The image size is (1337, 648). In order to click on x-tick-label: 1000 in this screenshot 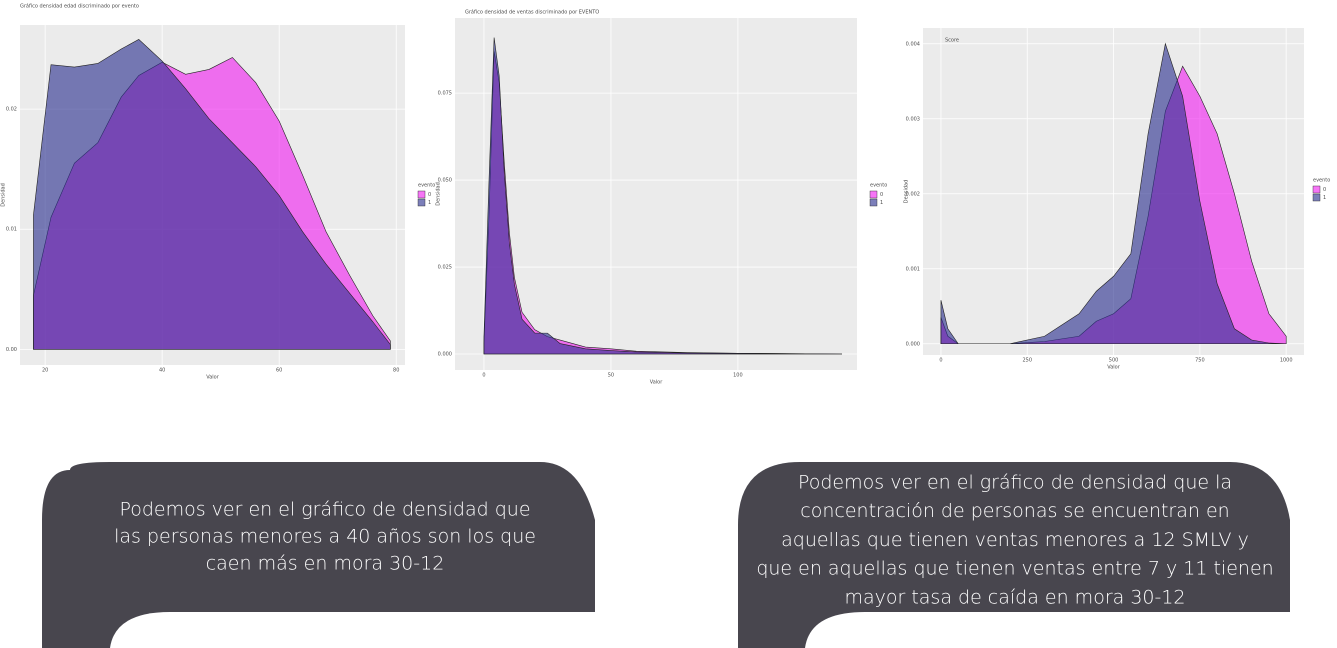, I will do `click(1286, 361)`.